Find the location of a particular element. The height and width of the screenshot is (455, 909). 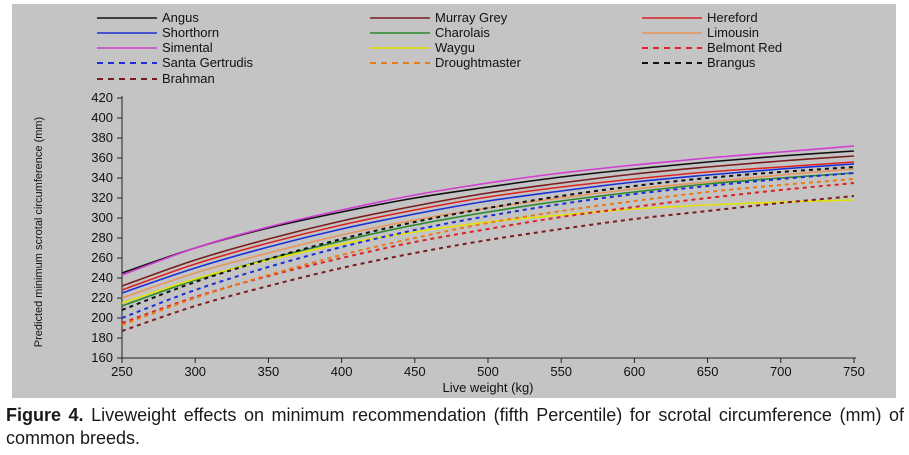

y-tick-label: 280 is located at coordinates (102, 237).